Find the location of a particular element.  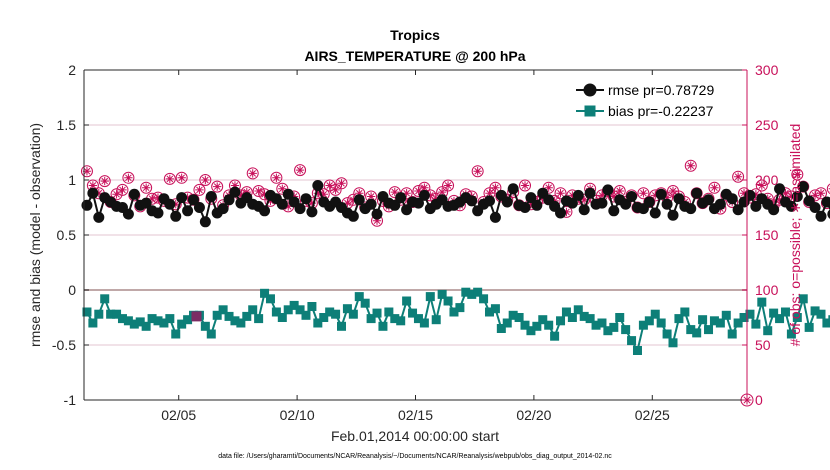

y-left-tick-label: 1.5 is located at coordinates (67, 125).